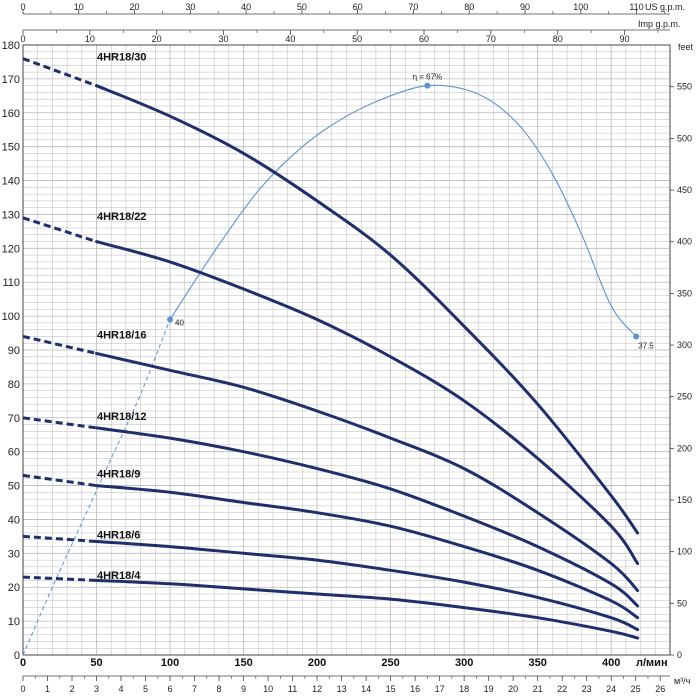  Describe the element at coordinates (11, 80) in the screenshot. I see `y-tick-label-m: 170` at that location.